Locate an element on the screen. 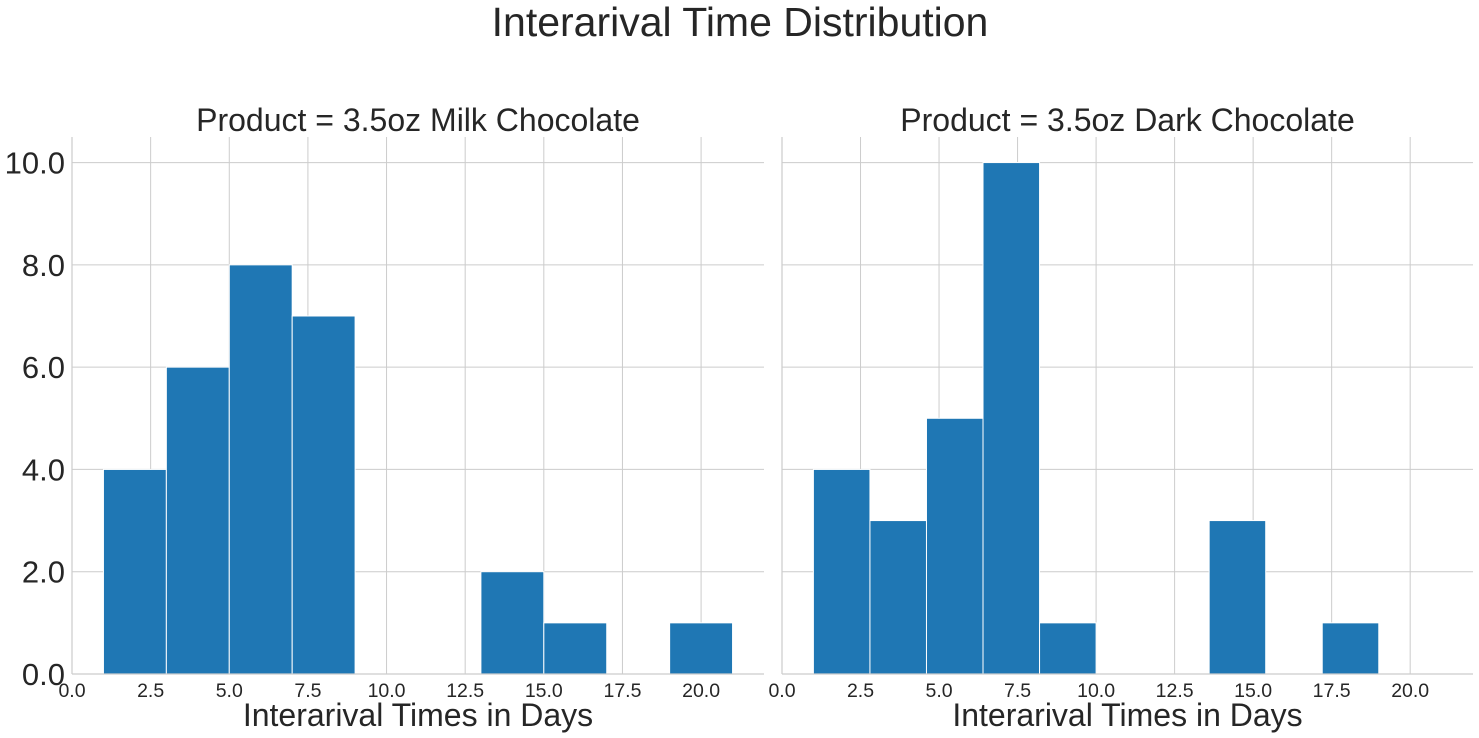  dark-xtick-label-4: 10.0 is located at coordinates (1096, 691).